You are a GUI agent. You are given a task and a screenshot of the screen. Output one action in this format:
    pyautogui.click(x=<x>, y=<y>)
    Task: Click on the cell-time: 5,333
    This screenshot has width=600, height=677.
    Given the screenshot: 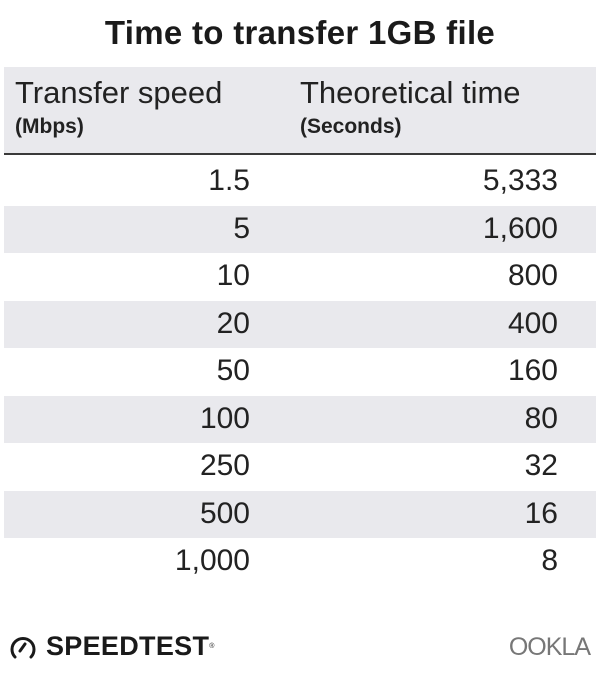 What is the action you would take?
    pyautogui.click(x=520, y=180)
    